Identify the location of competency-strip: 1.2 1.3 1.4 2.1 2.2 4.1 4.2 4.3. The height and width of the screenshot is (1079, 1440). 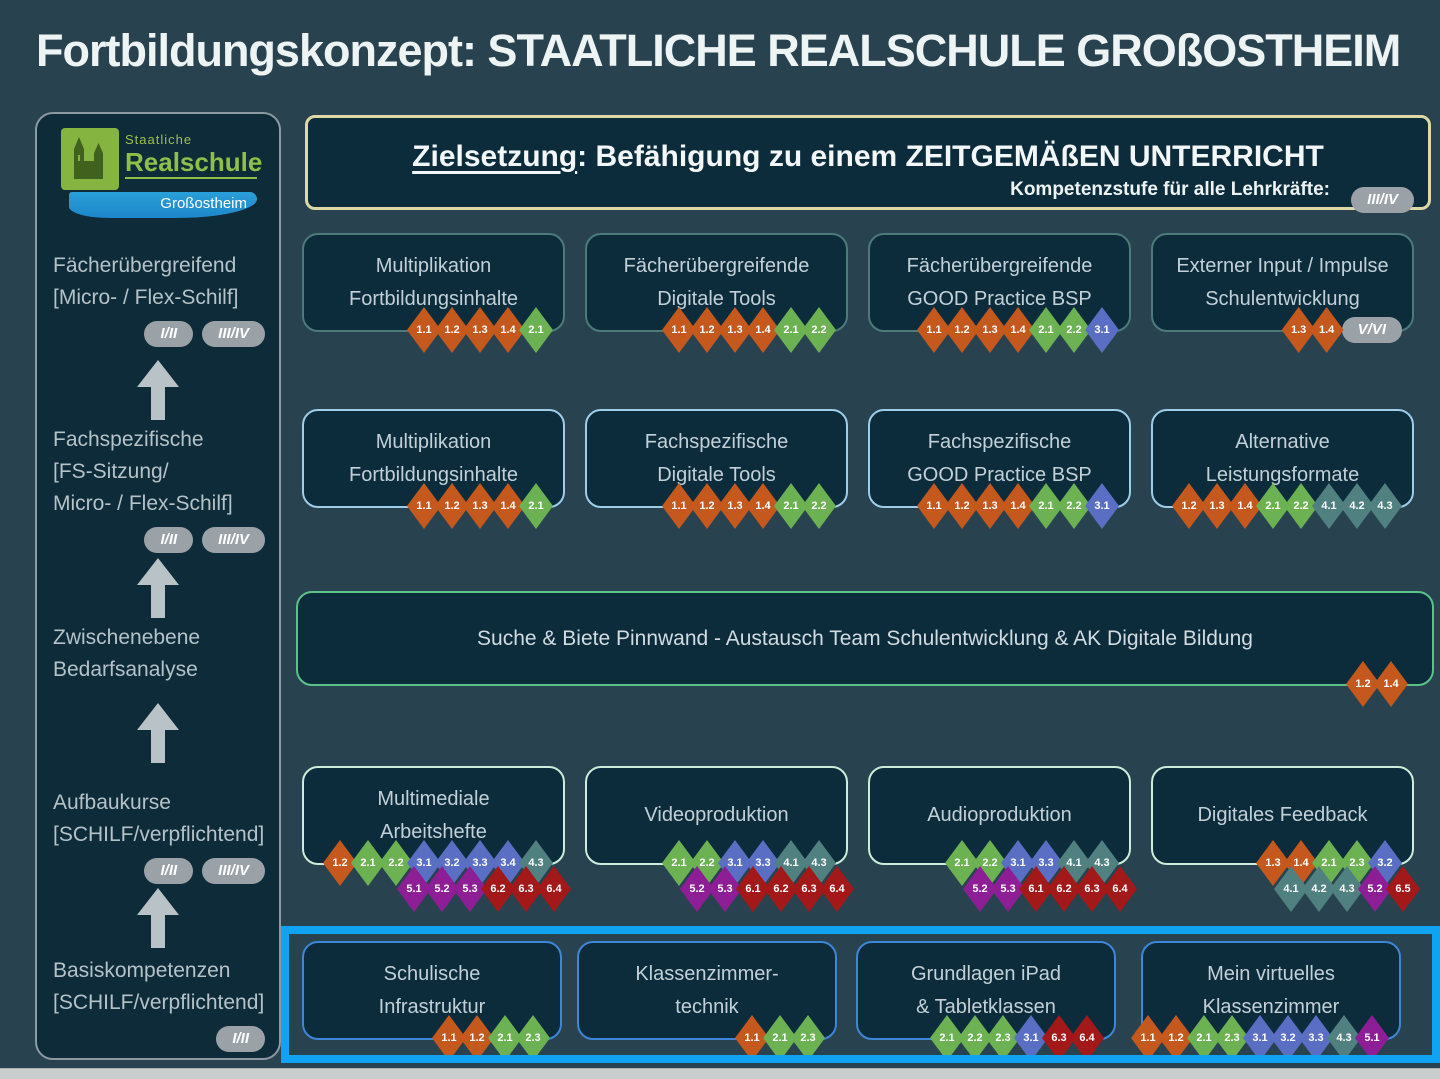
(1287, 506).